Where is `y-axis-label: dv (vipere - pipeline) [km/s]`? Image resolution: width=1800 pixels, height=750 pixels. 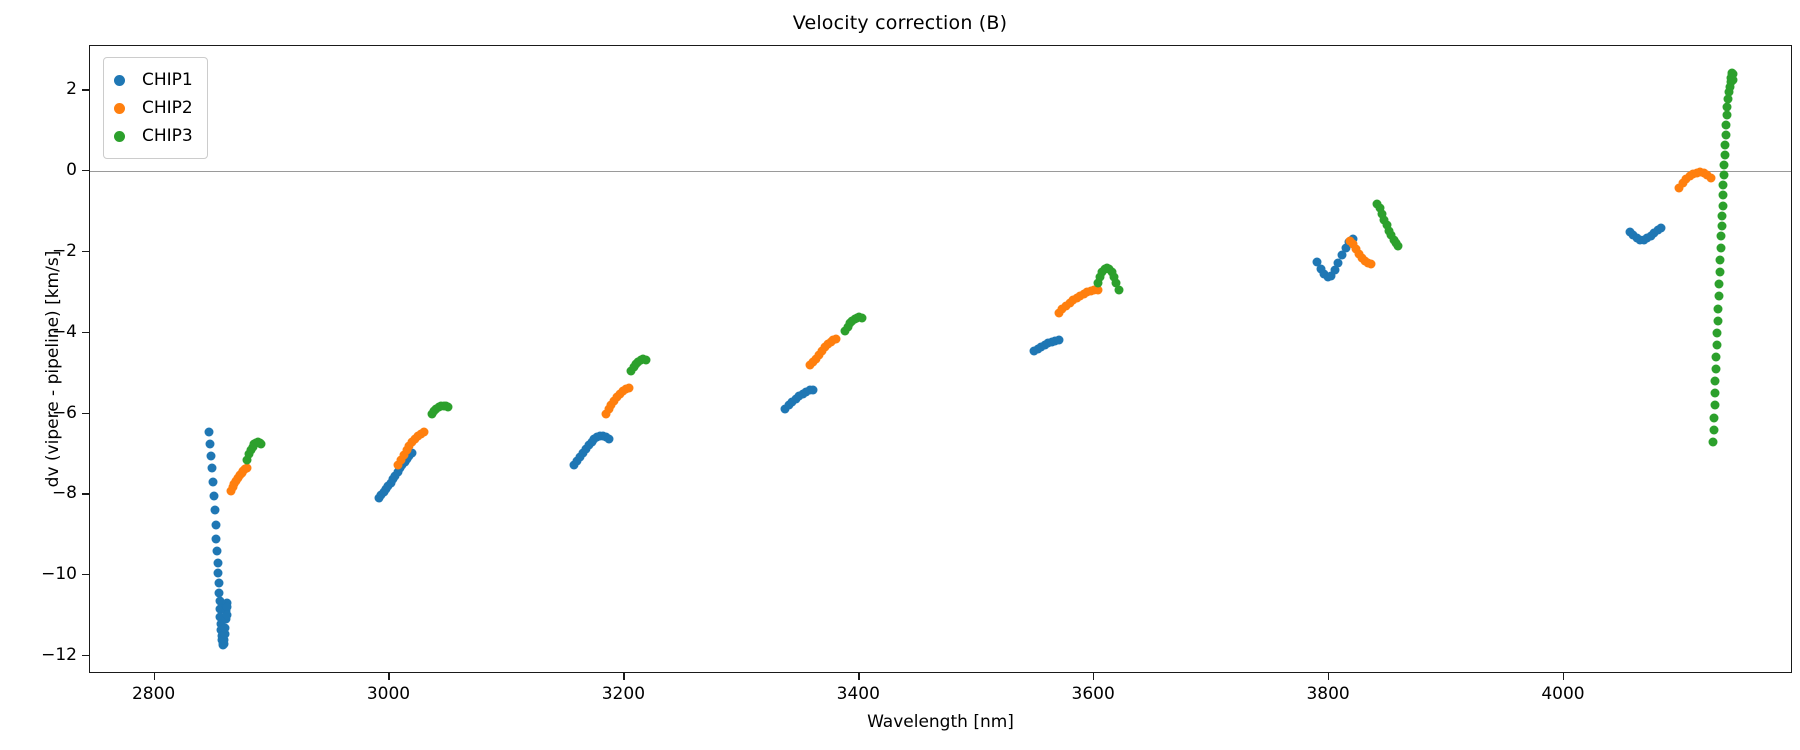
y-axis-label: dv (vipere - pipeline) [km/s] is located at coordinates (53, 369).